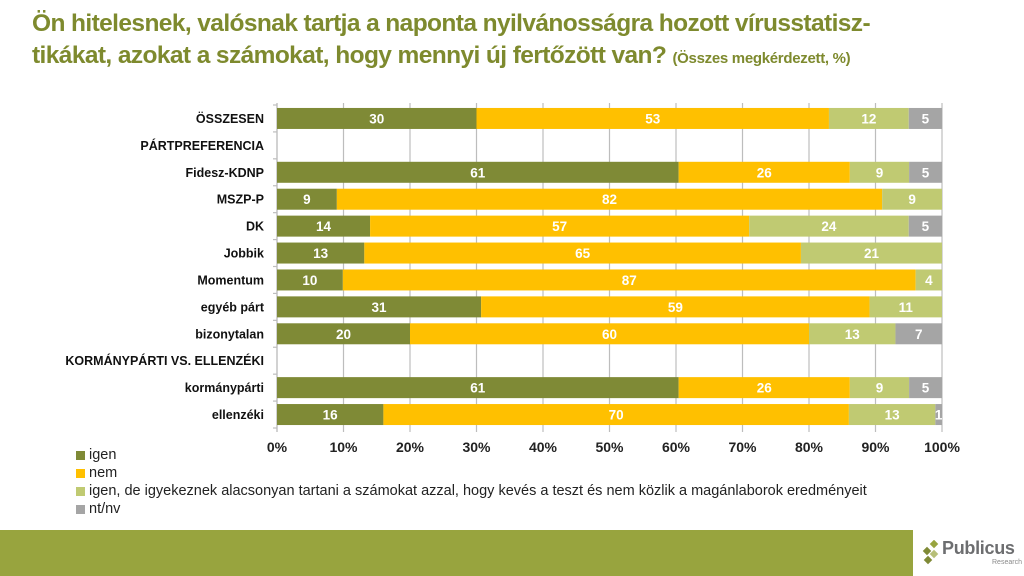 Image resolution: width=1024 pixels, height=576 pixels. I want to click on legend-swatch-igen-de, so click(80, 491).